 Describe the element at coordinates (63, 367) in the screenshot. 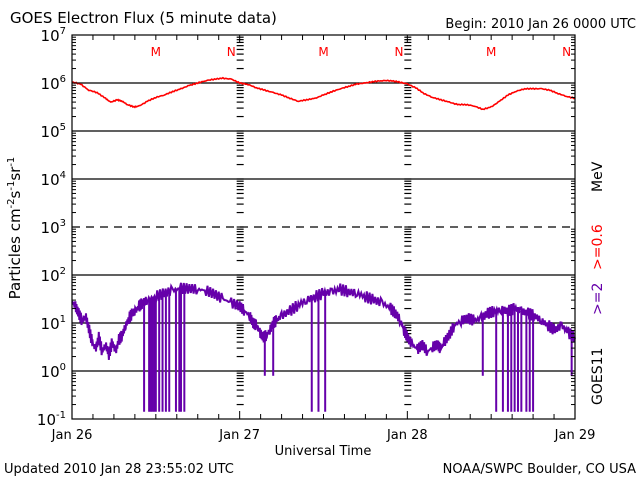

I see `y-tick-exponent: 0` at that location.